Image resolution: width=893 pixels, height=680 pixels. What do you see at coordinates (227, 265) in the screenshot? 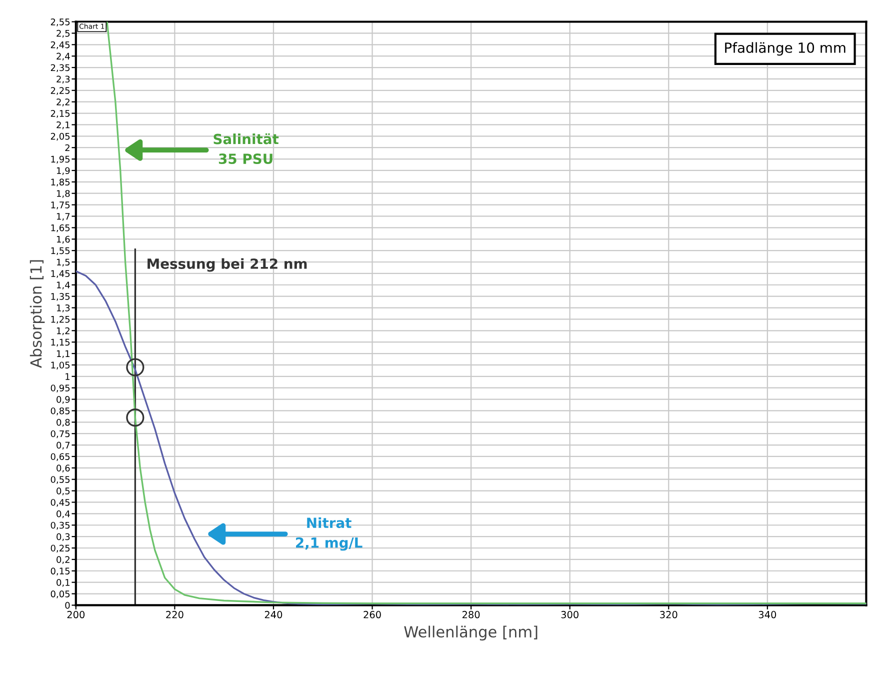
I see `ref-line-label: Messung bei 212 nm` at bounding box center [227, 265].